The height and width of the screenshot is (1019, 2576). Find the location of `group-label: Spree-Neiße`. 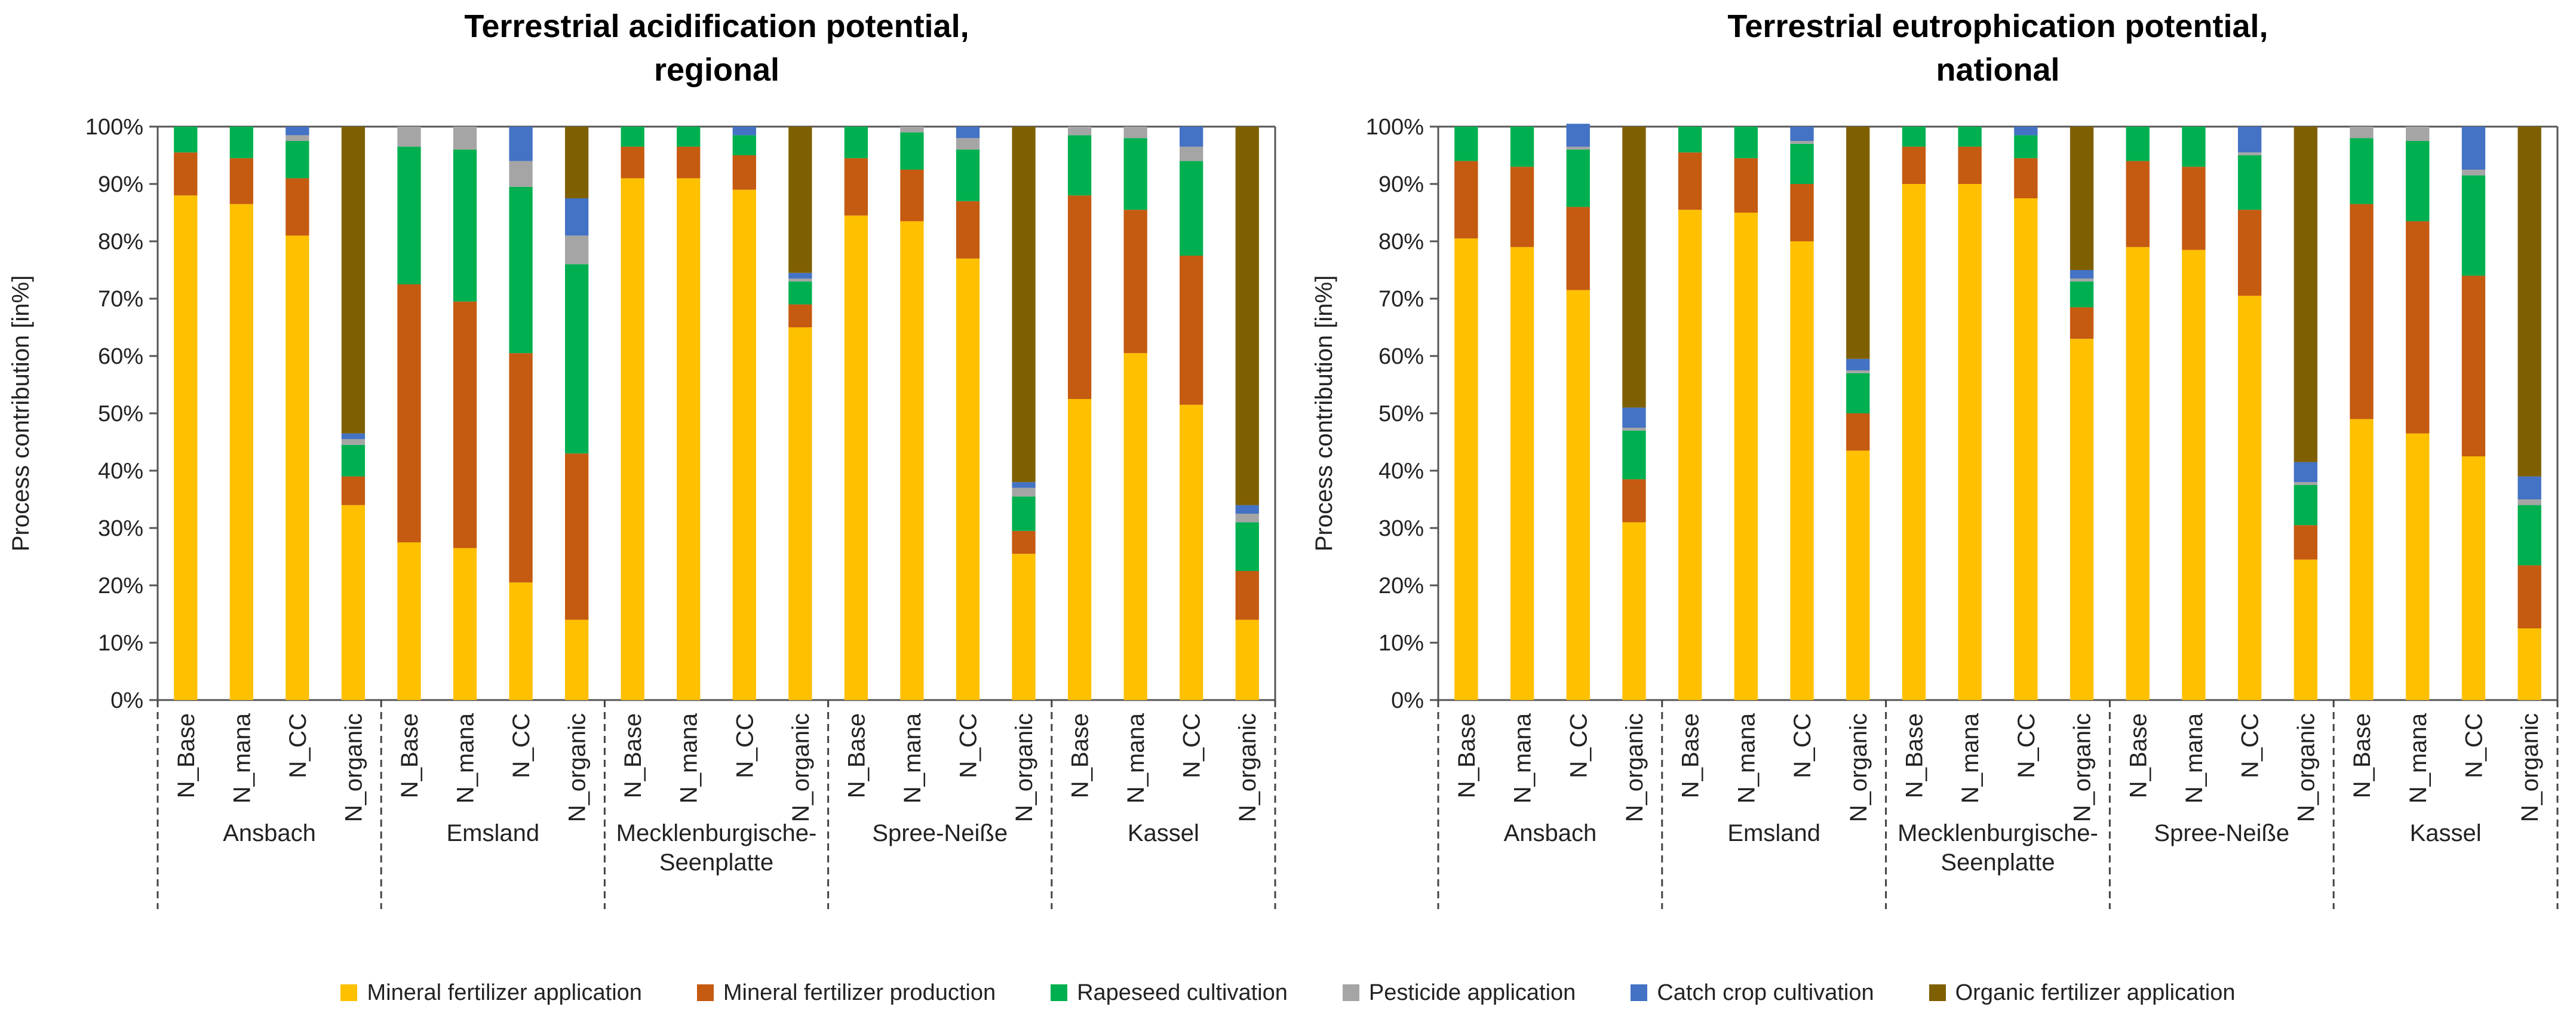

group-label: Spree-Neiße is located at coordinates (940, 833).